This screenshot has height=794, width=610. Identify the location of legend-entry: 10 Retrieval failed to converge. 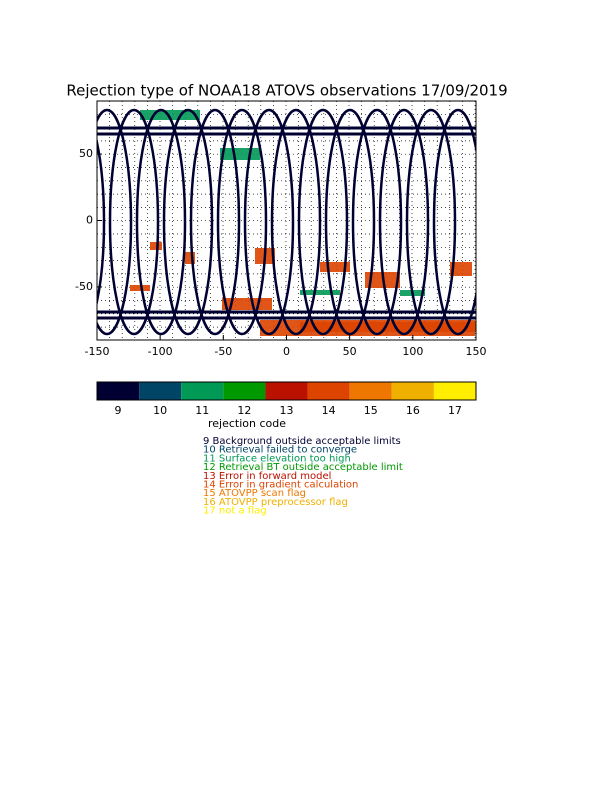
(280, 450).